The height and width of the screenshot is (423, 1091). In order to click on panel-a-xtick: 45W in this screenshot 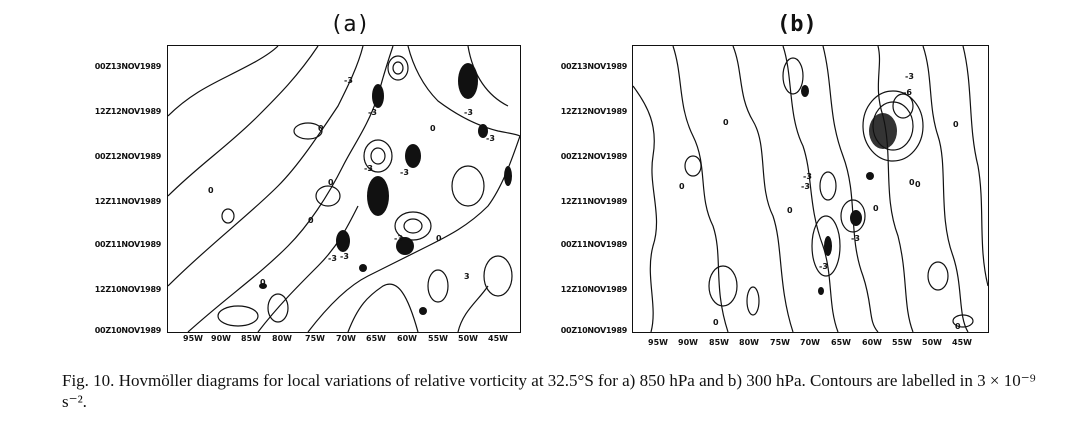, I will do `click(498, 338)`.